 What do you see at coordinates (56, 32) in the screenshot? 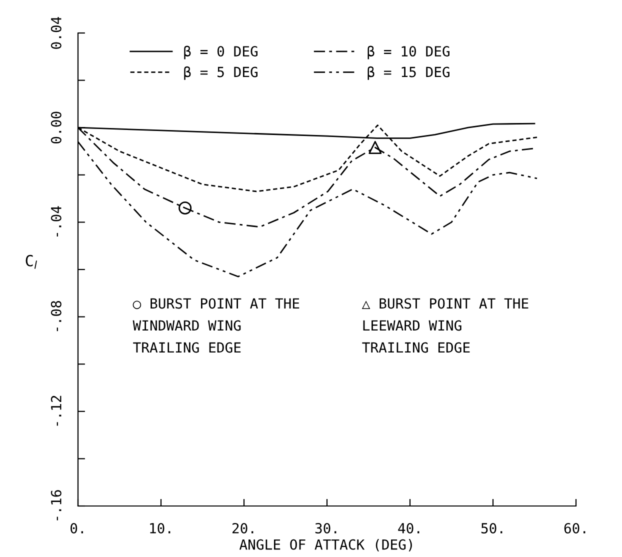
I see `y-tick-label: 0.04` at bounding box center [56, 32].